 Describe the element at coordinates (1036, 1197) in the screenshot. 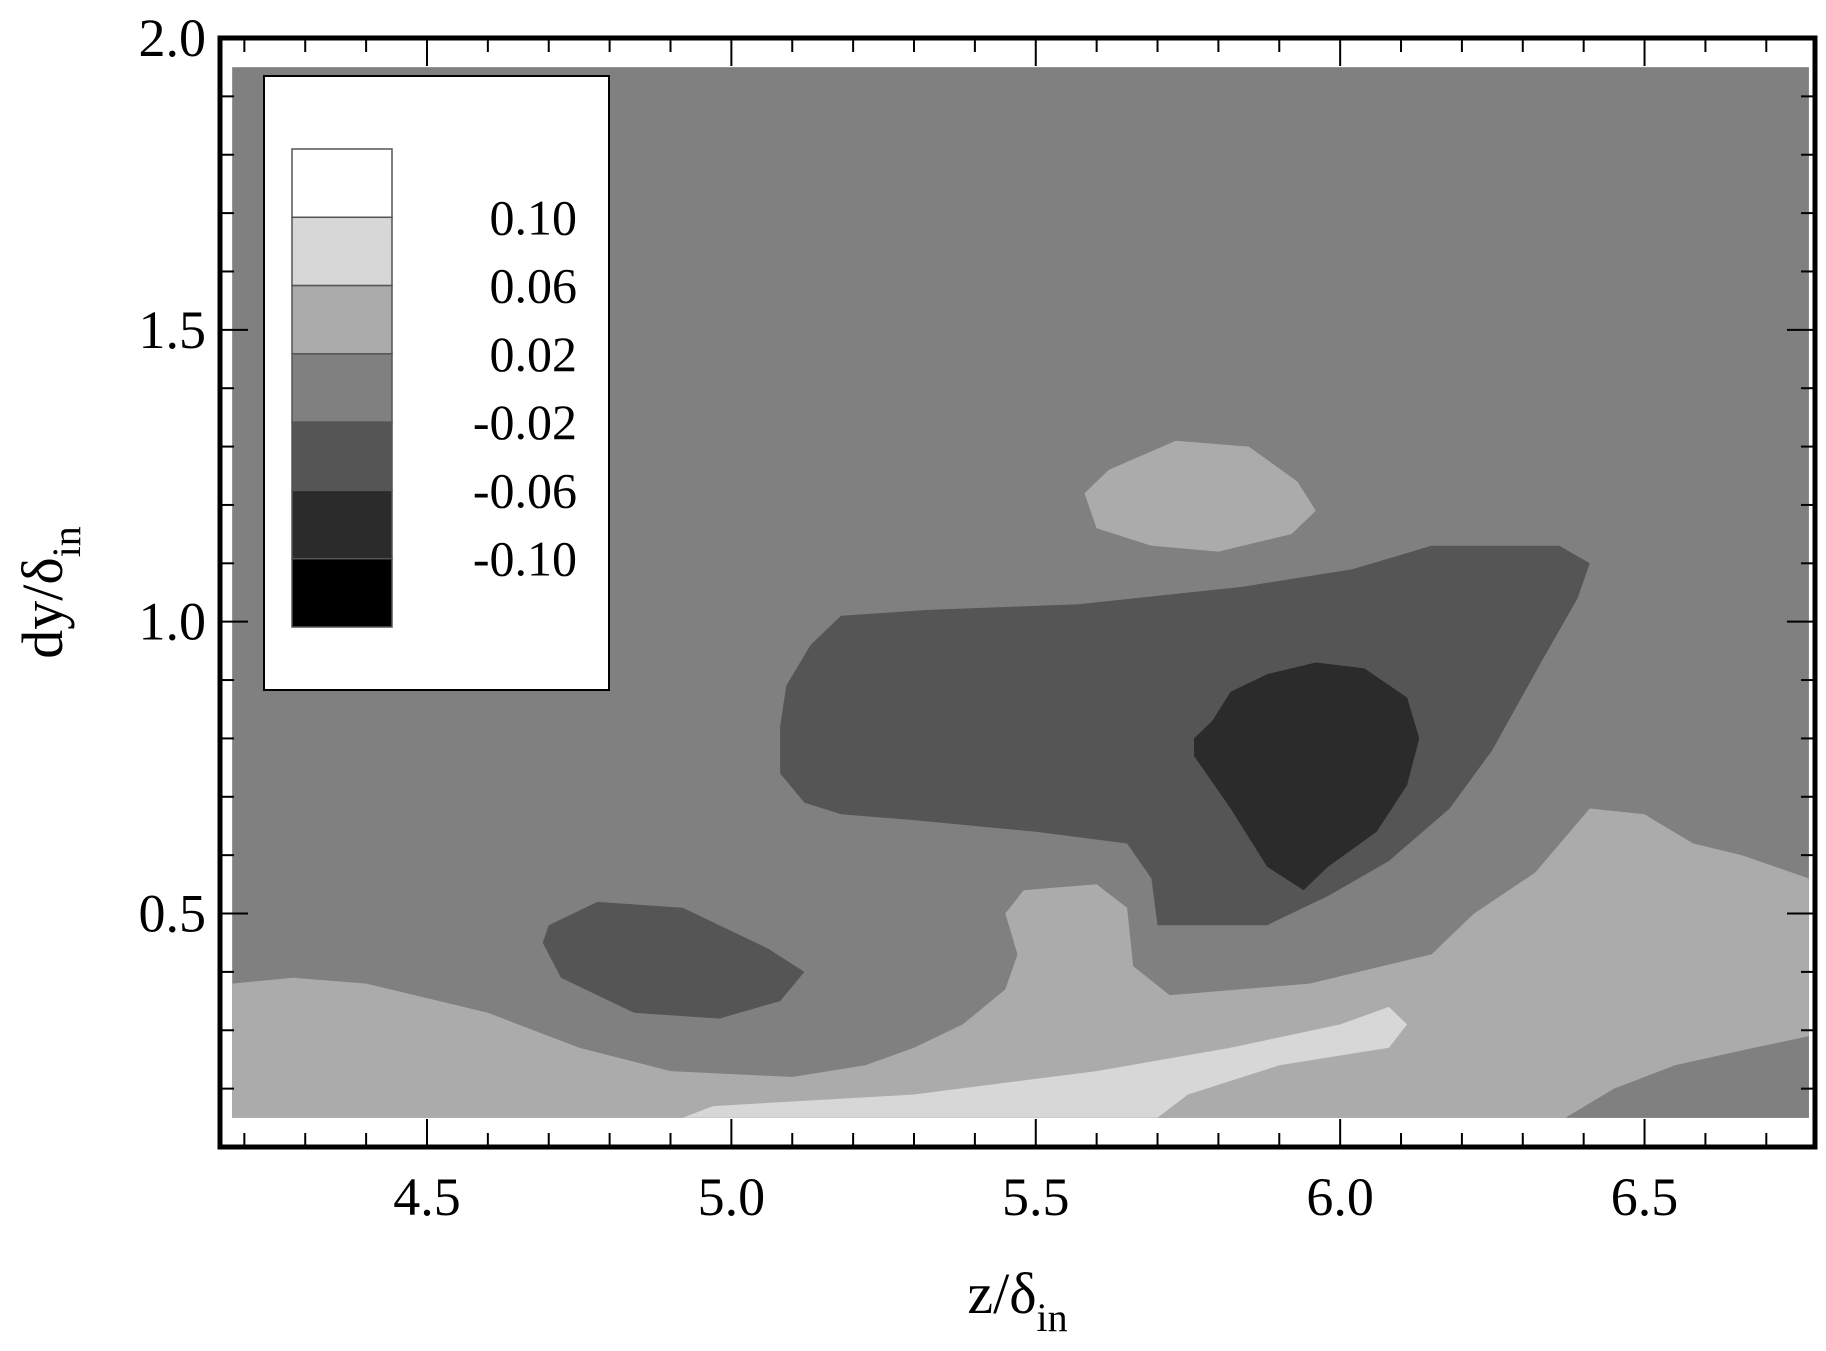

I see `x-tick-label: 5.5` at that location.